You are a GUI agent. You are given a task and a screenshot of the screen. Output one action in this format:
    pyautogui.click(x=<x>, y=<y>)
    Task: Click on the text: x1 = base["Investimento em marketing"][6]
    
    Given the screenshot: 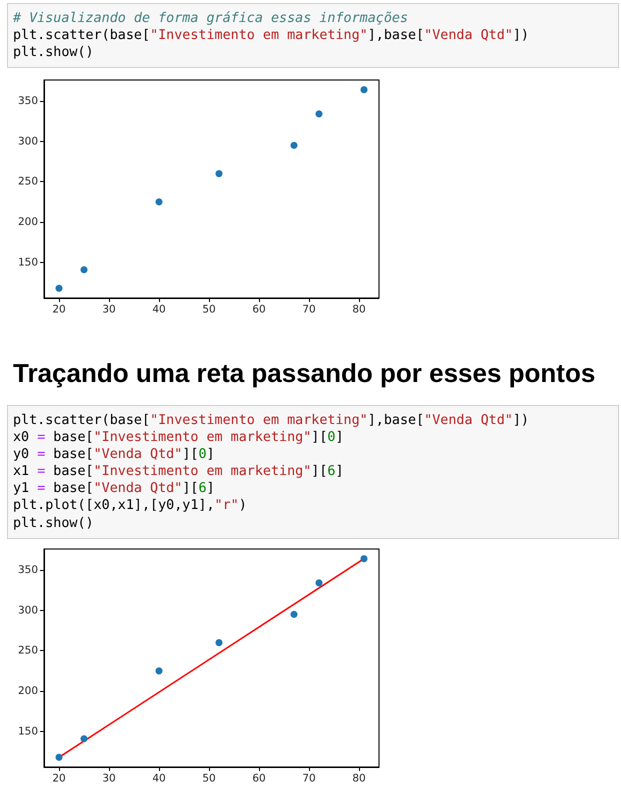 What is the action you would take?
    pyautogui.click(x=178, y=472)
    